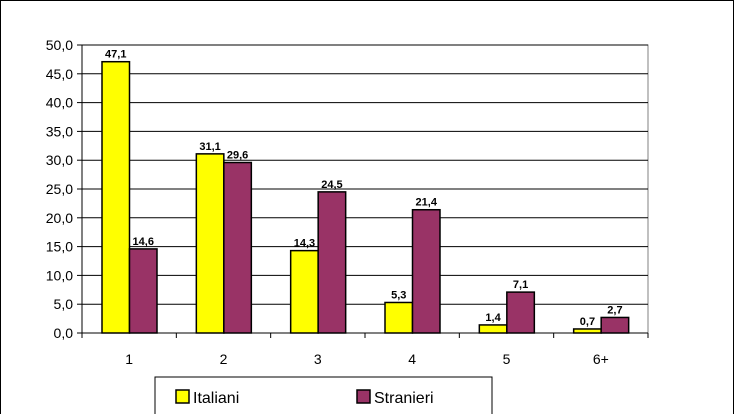 The image size is (734, 419). I want to click on data-label: 31,1, so click(209, 147).